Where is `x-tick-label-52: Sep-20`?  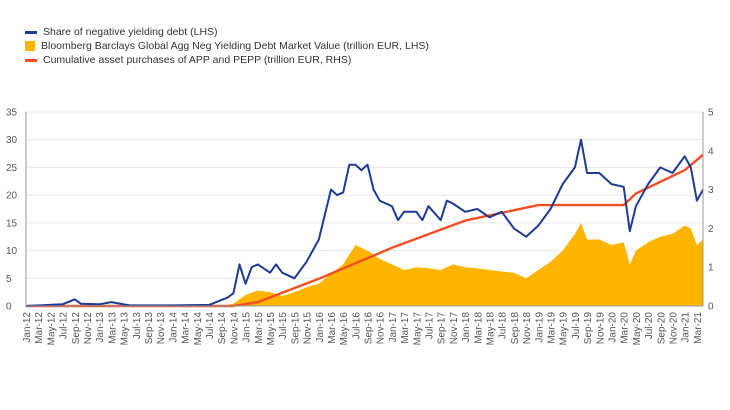
x-tick-label-52: Sep-20 is located at coordinates (661, 328).